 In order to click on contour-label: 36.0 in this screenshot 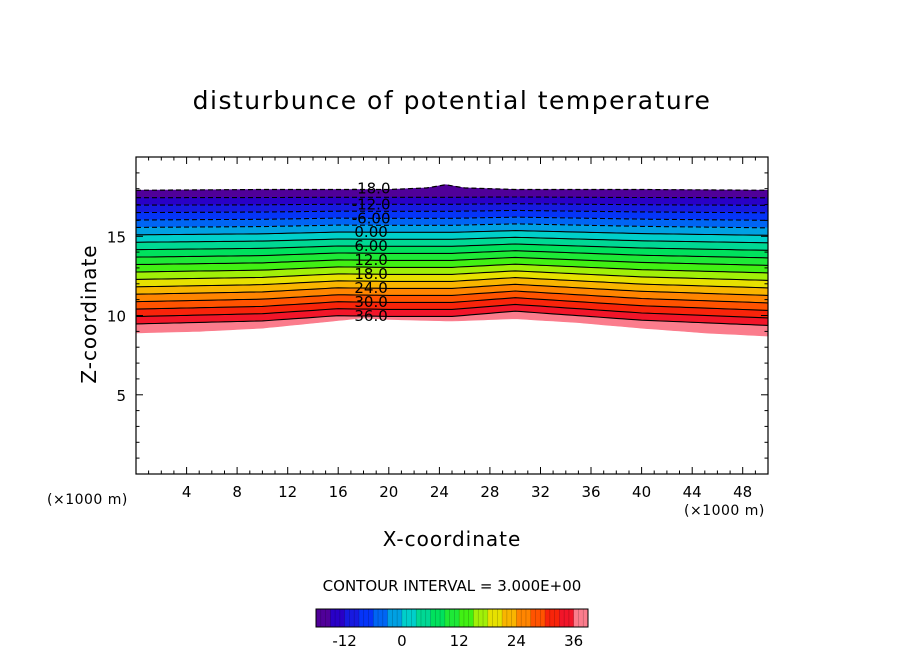, I will do `click(370, 316)`.